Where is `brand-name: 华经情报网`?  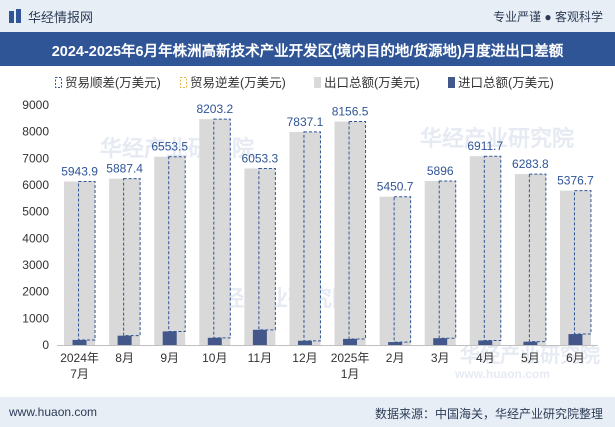
brand-name: 华经情报网 is located at coordinates (61, 17).